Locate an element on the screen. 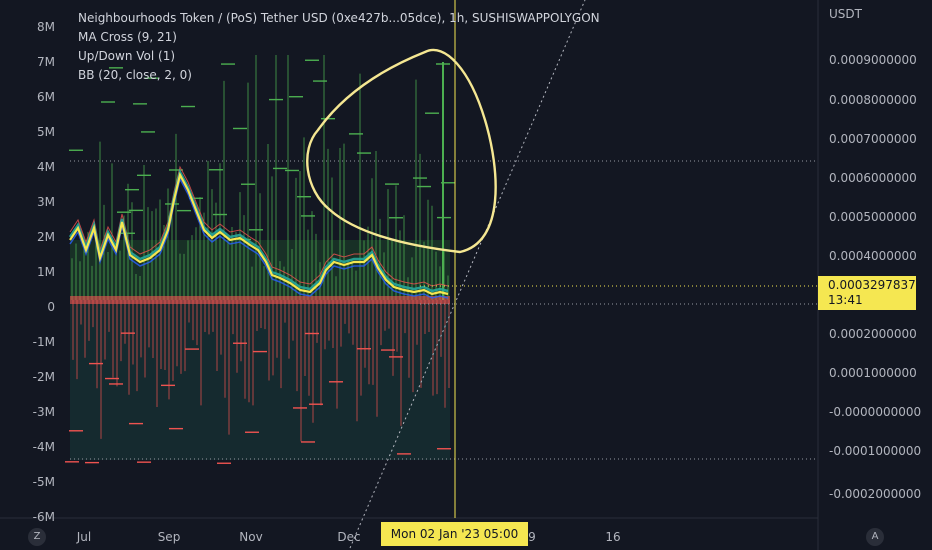 The height and width of the screenshot is (550, 932). price-tick-label: 0.0008000000 is located at coordinates (873, 100).